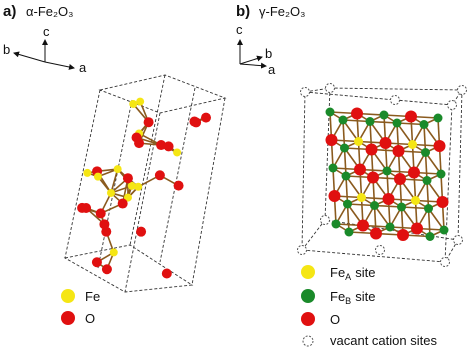 Image resolution: width=474 pixels, height=349 pixels. Describe the element at coordinates (268, 53) in the screenshot. I see `axis-label: b` at that location.